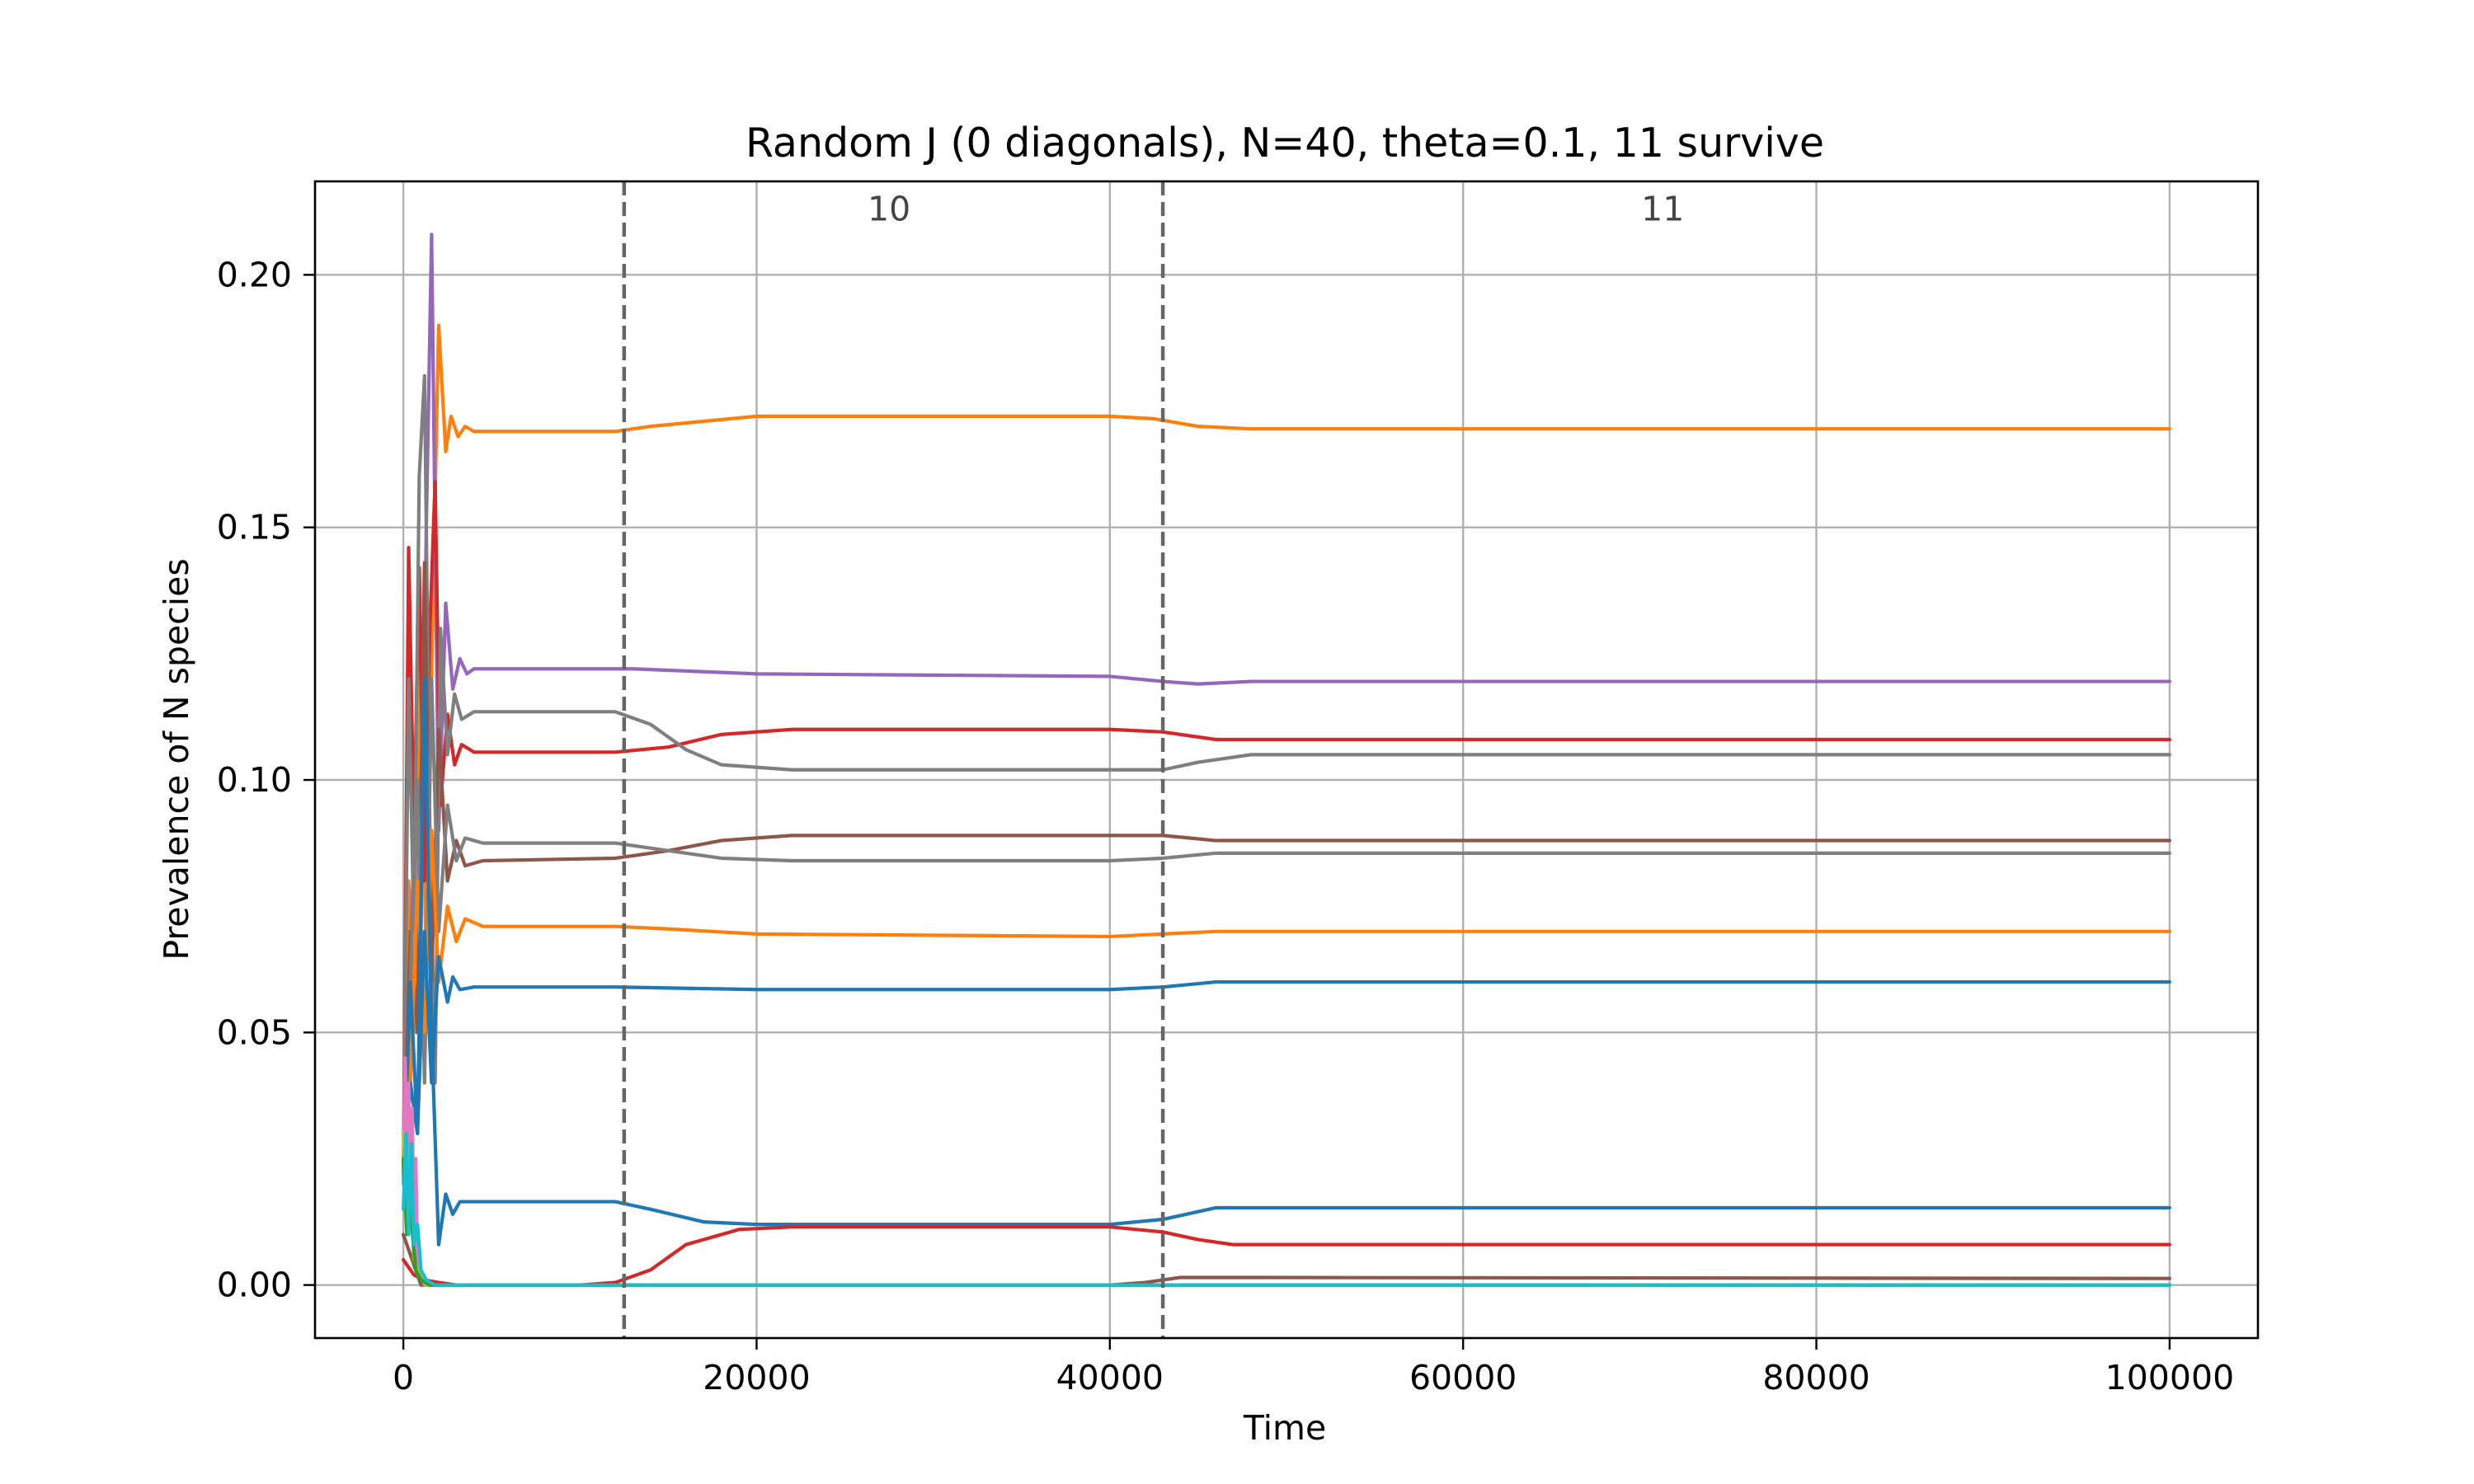 The width and height of the screenshot is (2474, 1484). I want to click on x-tick-label: 100000, so click(2170, 1377).